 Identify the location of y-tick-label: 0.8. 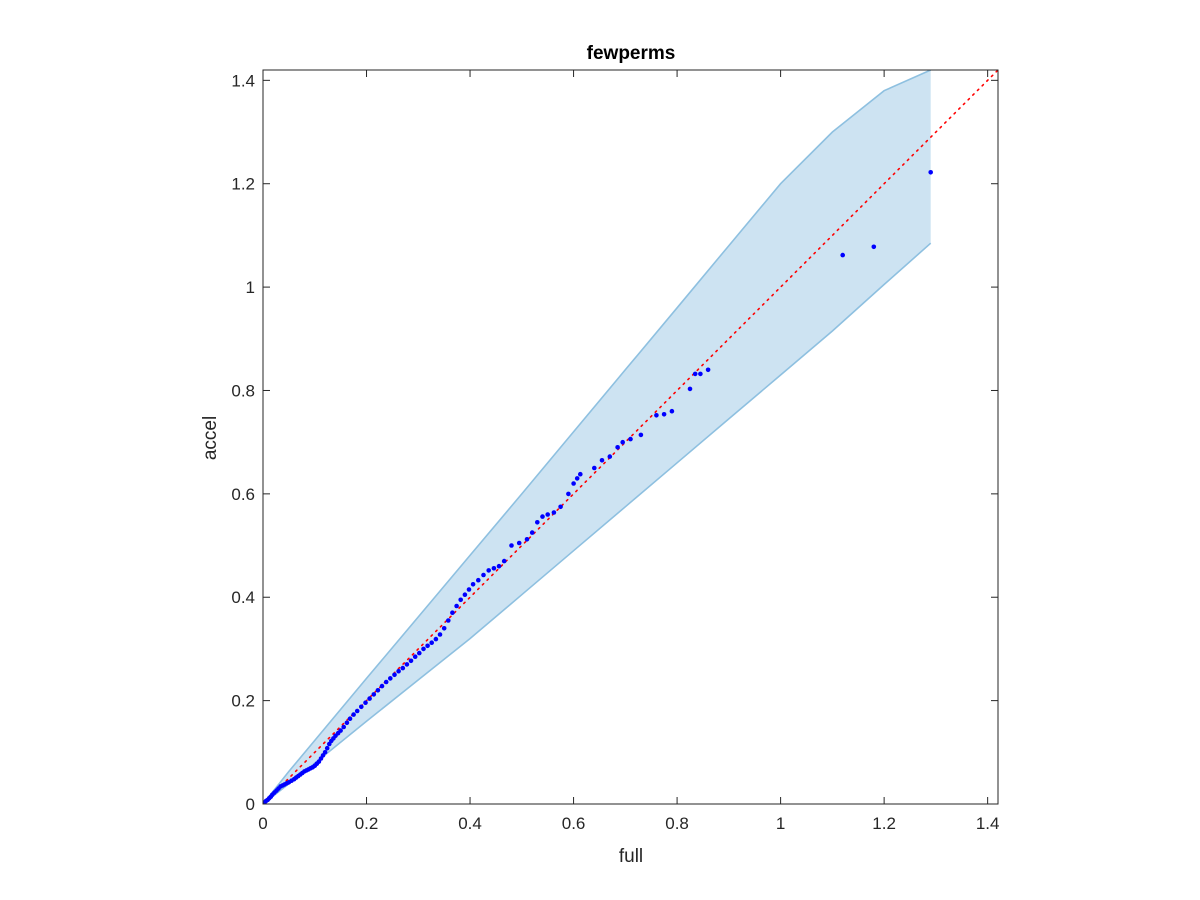
(243, 390).